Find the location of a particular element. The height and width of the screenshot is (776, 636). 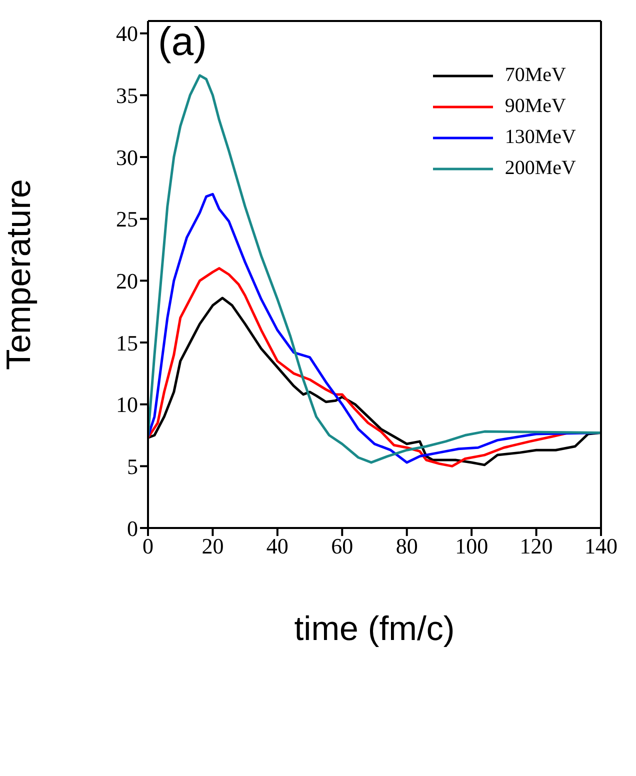

legend-label: 130MeV is located at coordinates (540, 137).